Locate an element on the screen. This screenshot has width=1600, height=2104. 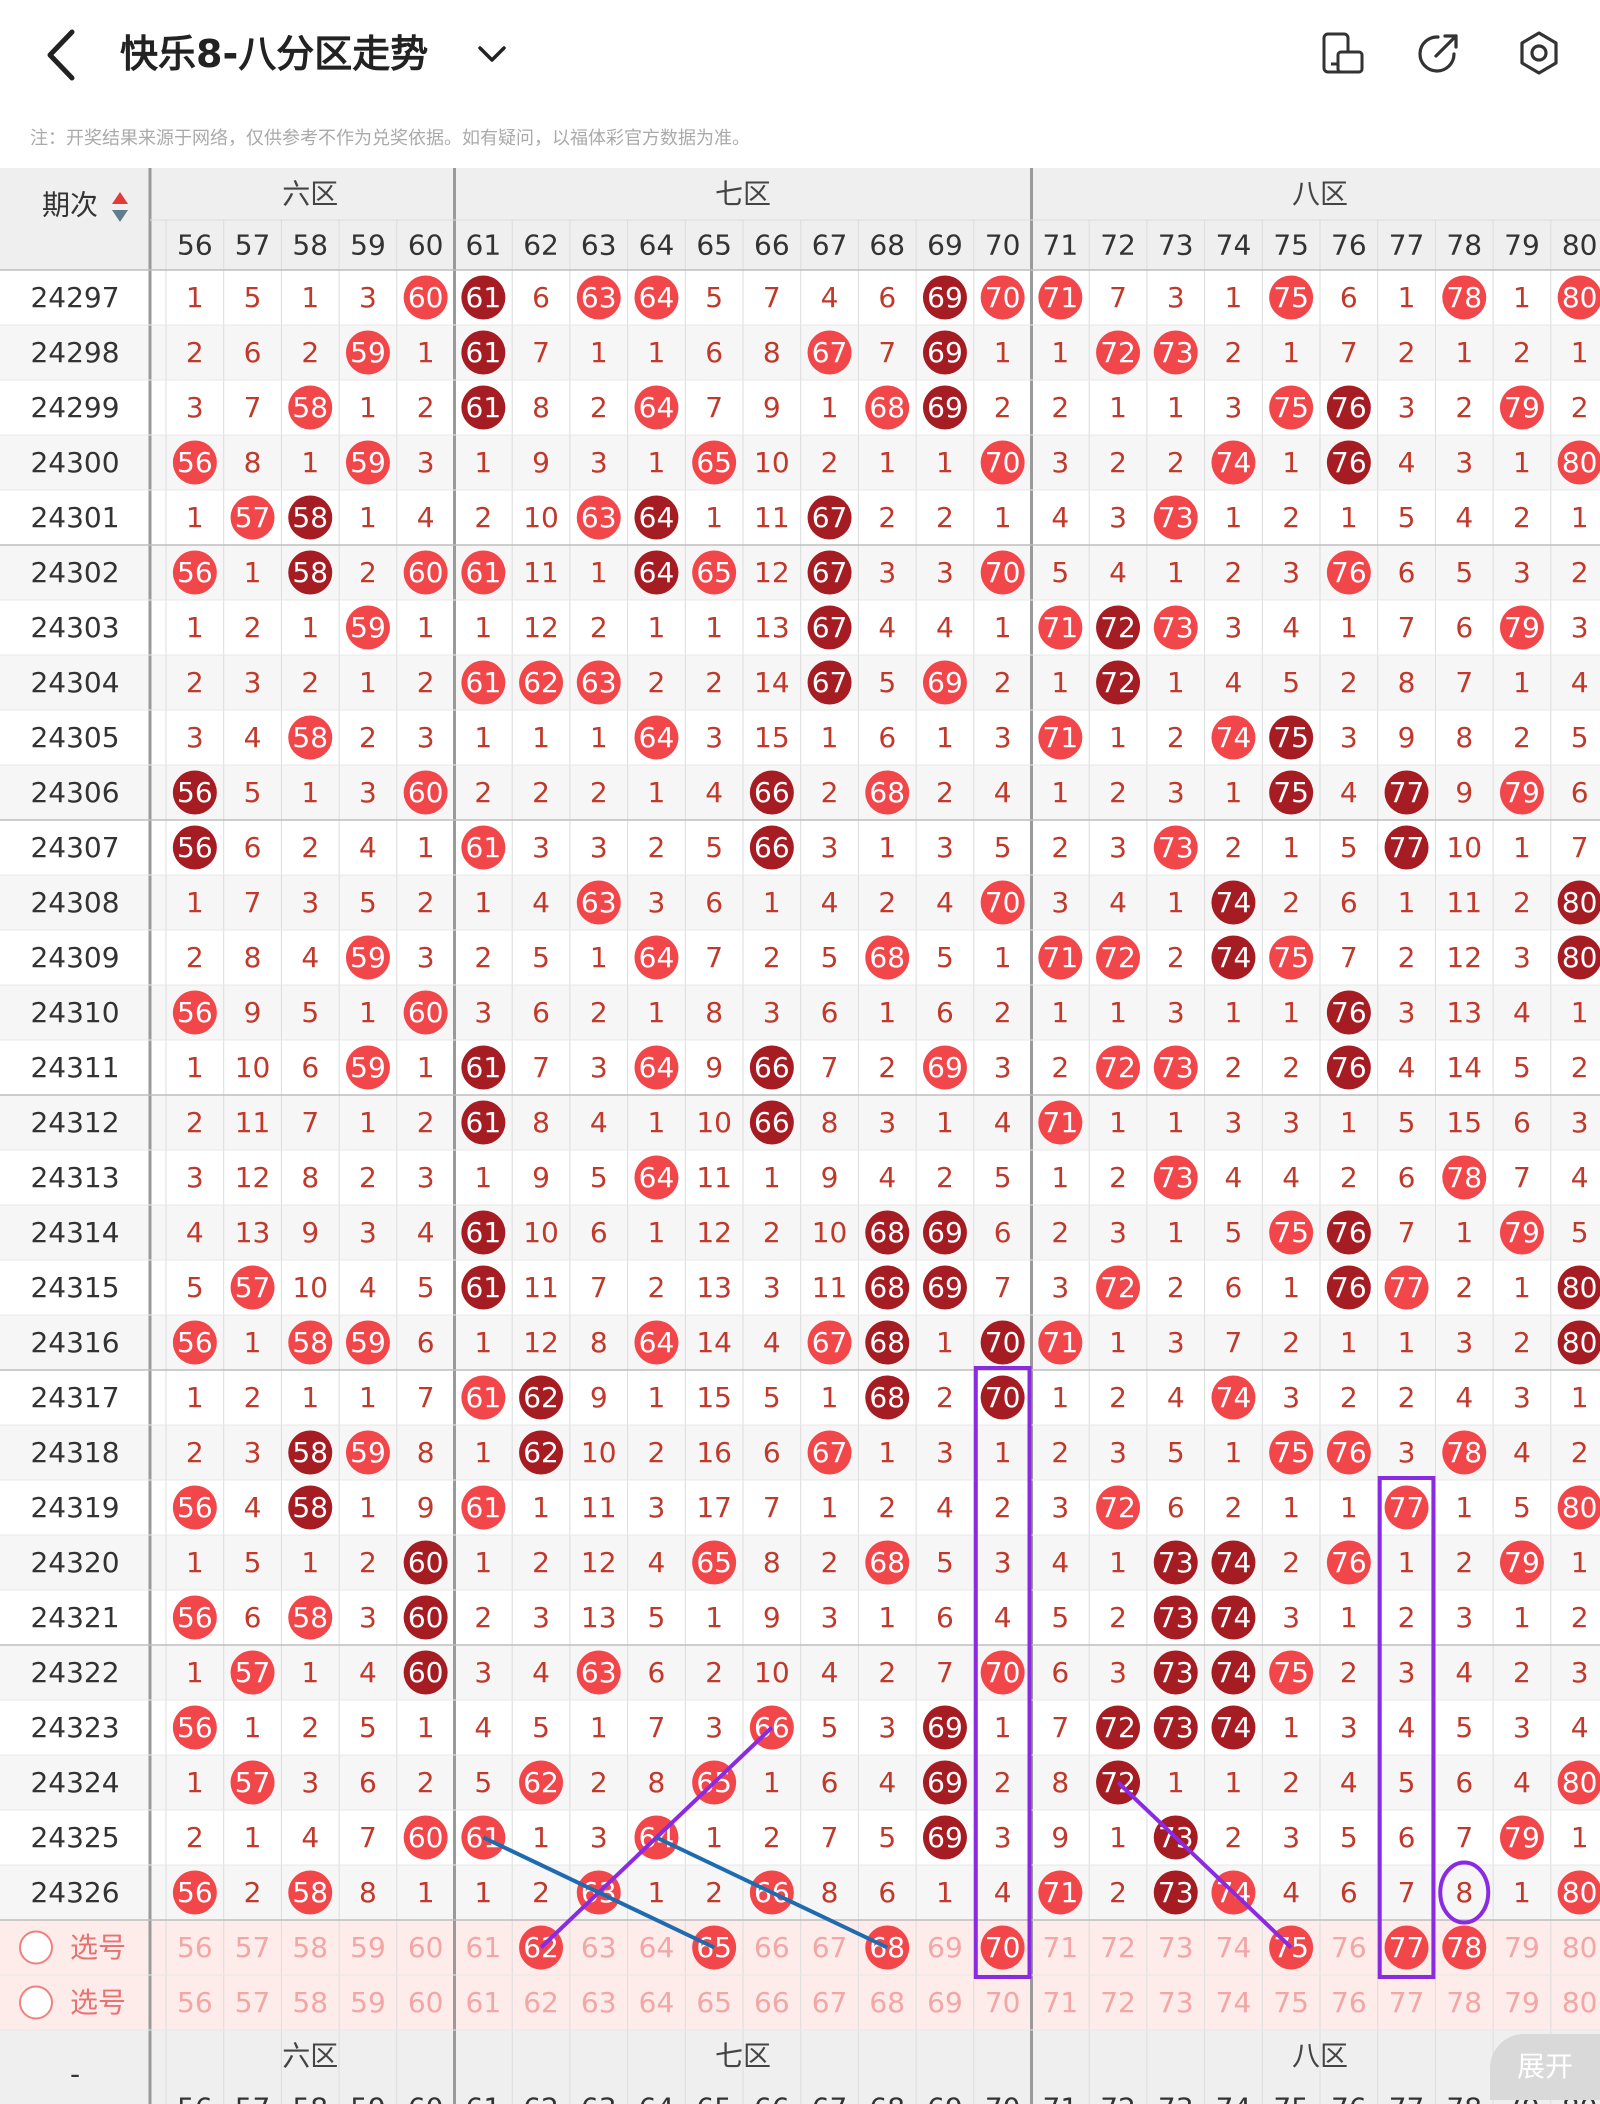
chevron-left-icon is located at coordinates (63, 55).